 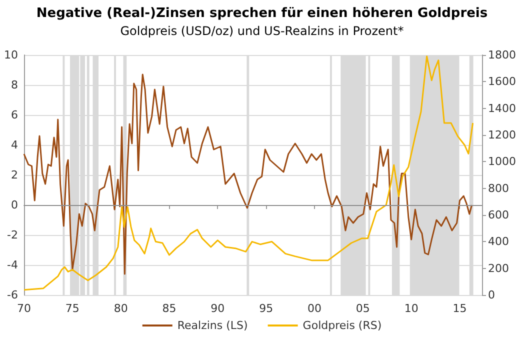 What do you see at coordinates (502, 81) in the screenshot?
I see `y2-tick-label: 1600` at bounding box center [502, 81].